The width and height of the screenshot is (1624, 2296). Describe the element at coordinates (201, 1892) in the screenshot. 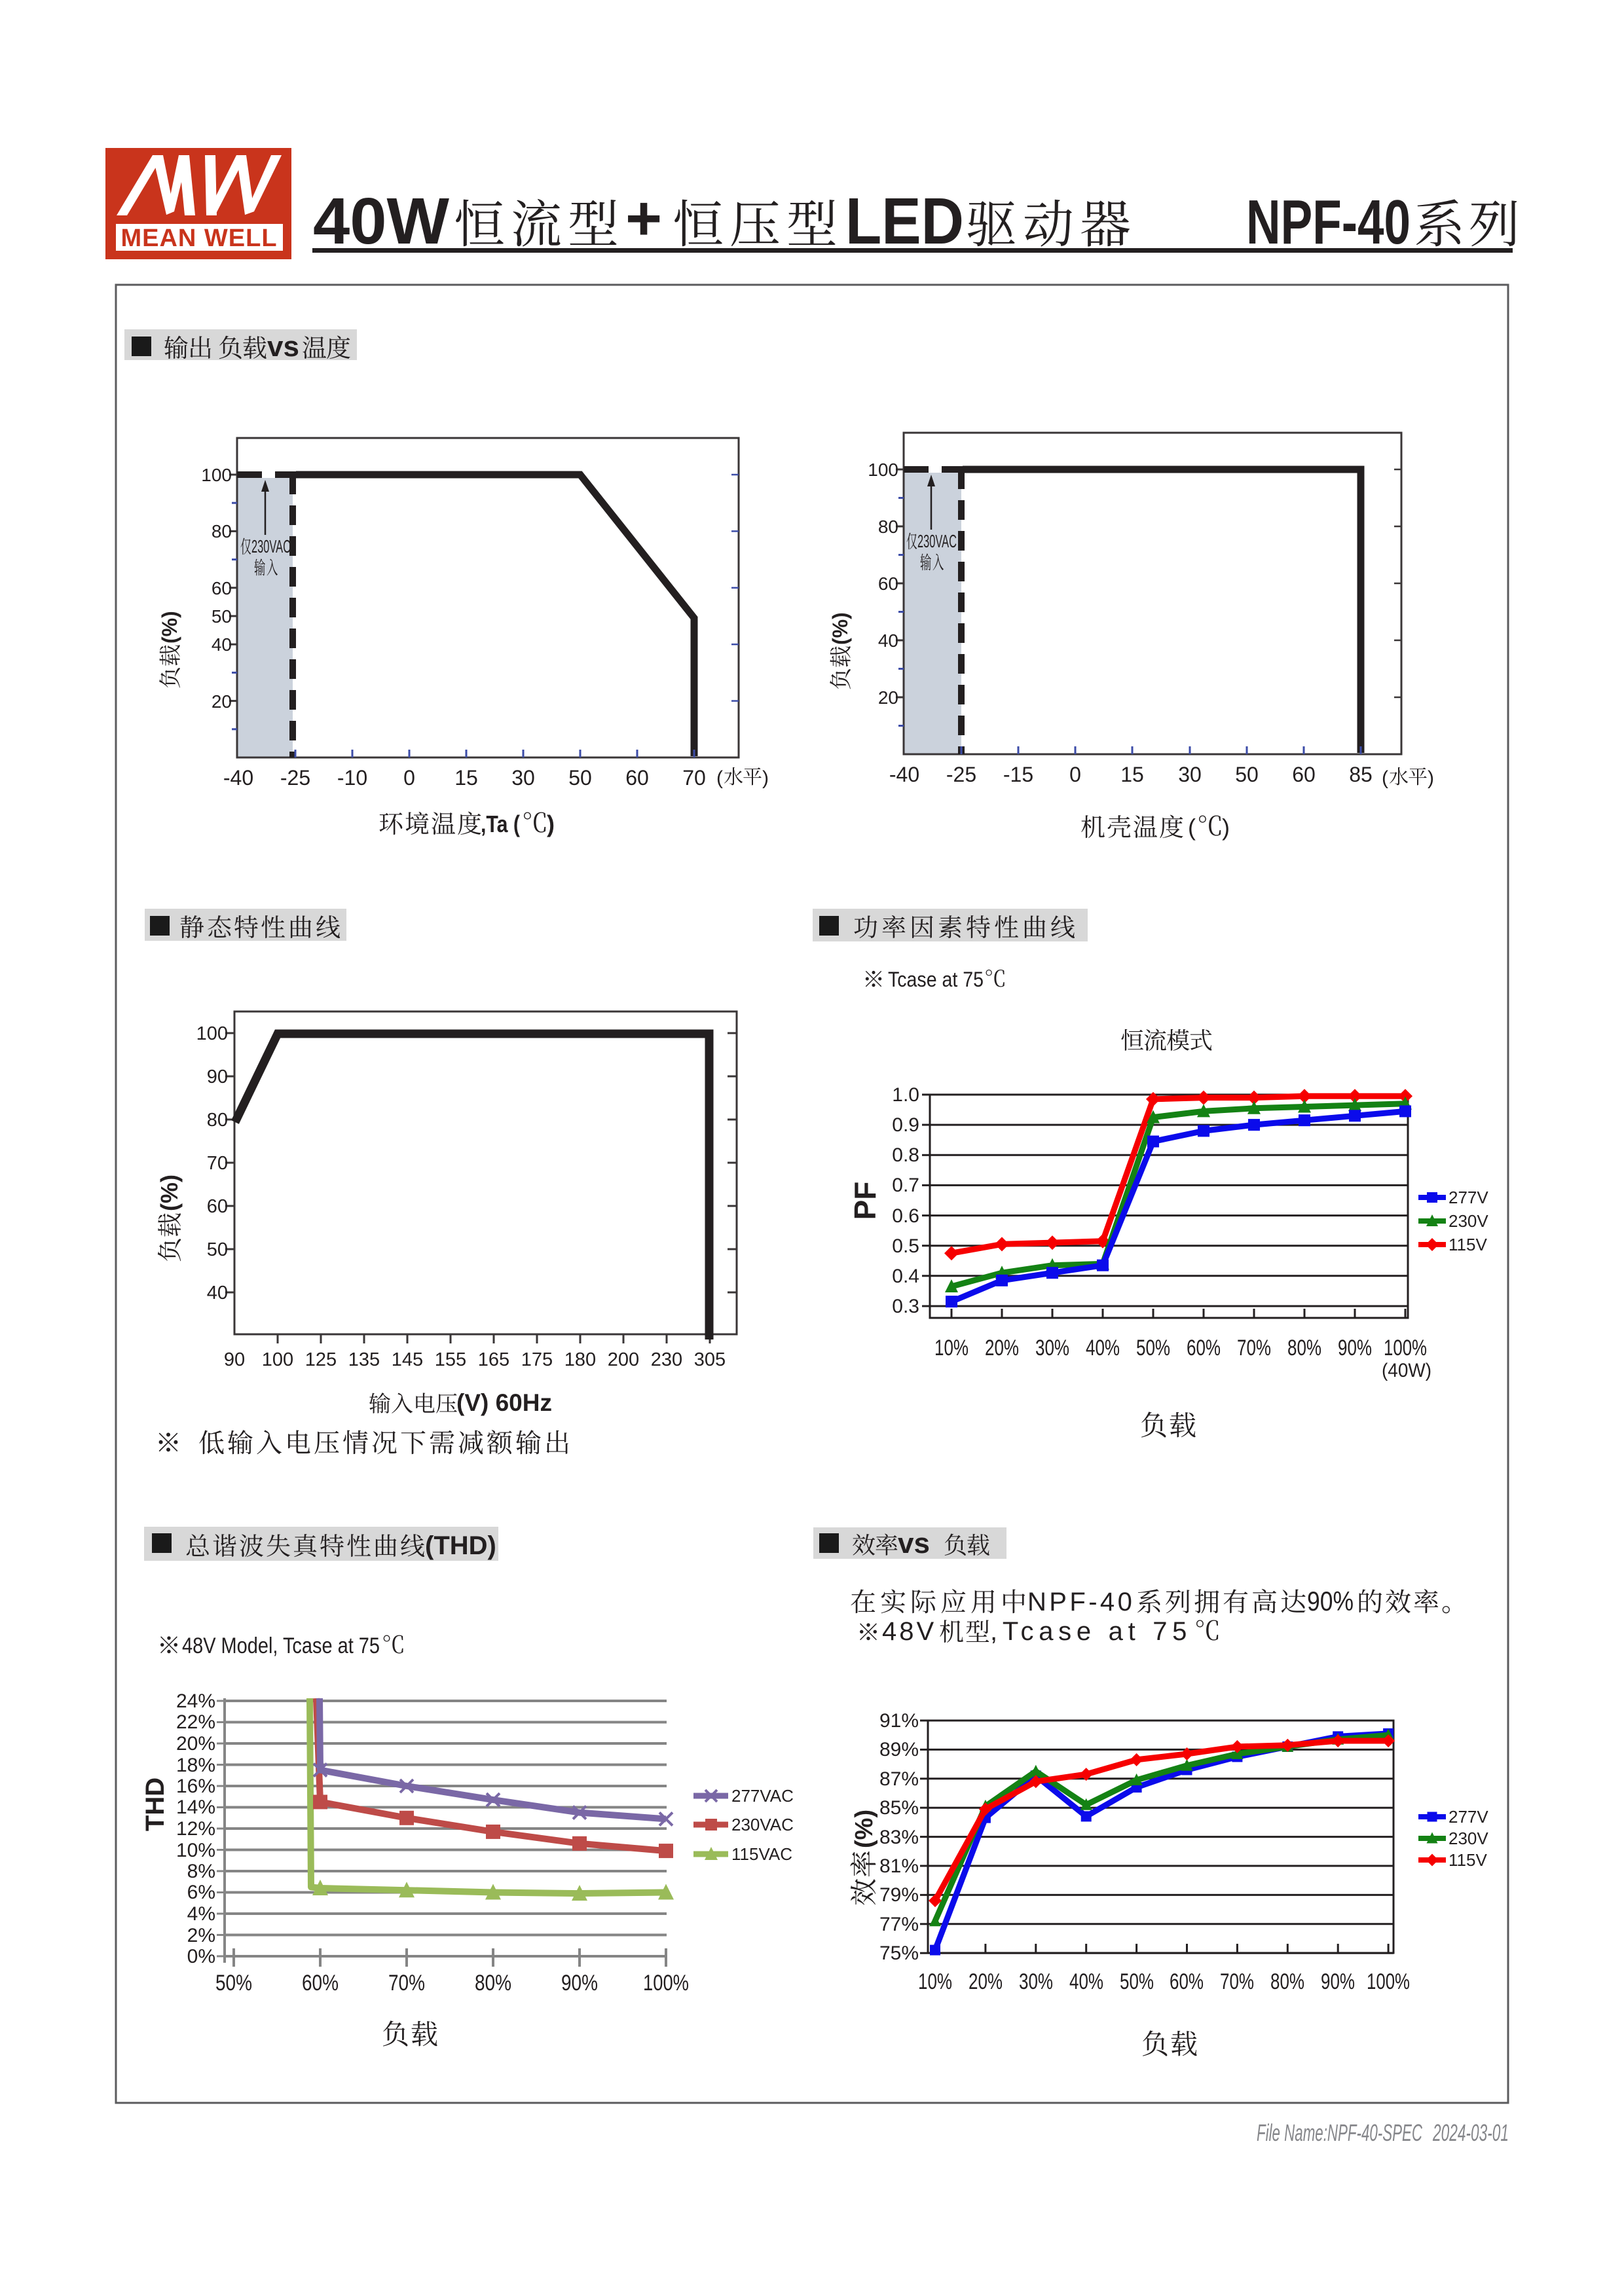

I see `svg-text: 6%` at that location.